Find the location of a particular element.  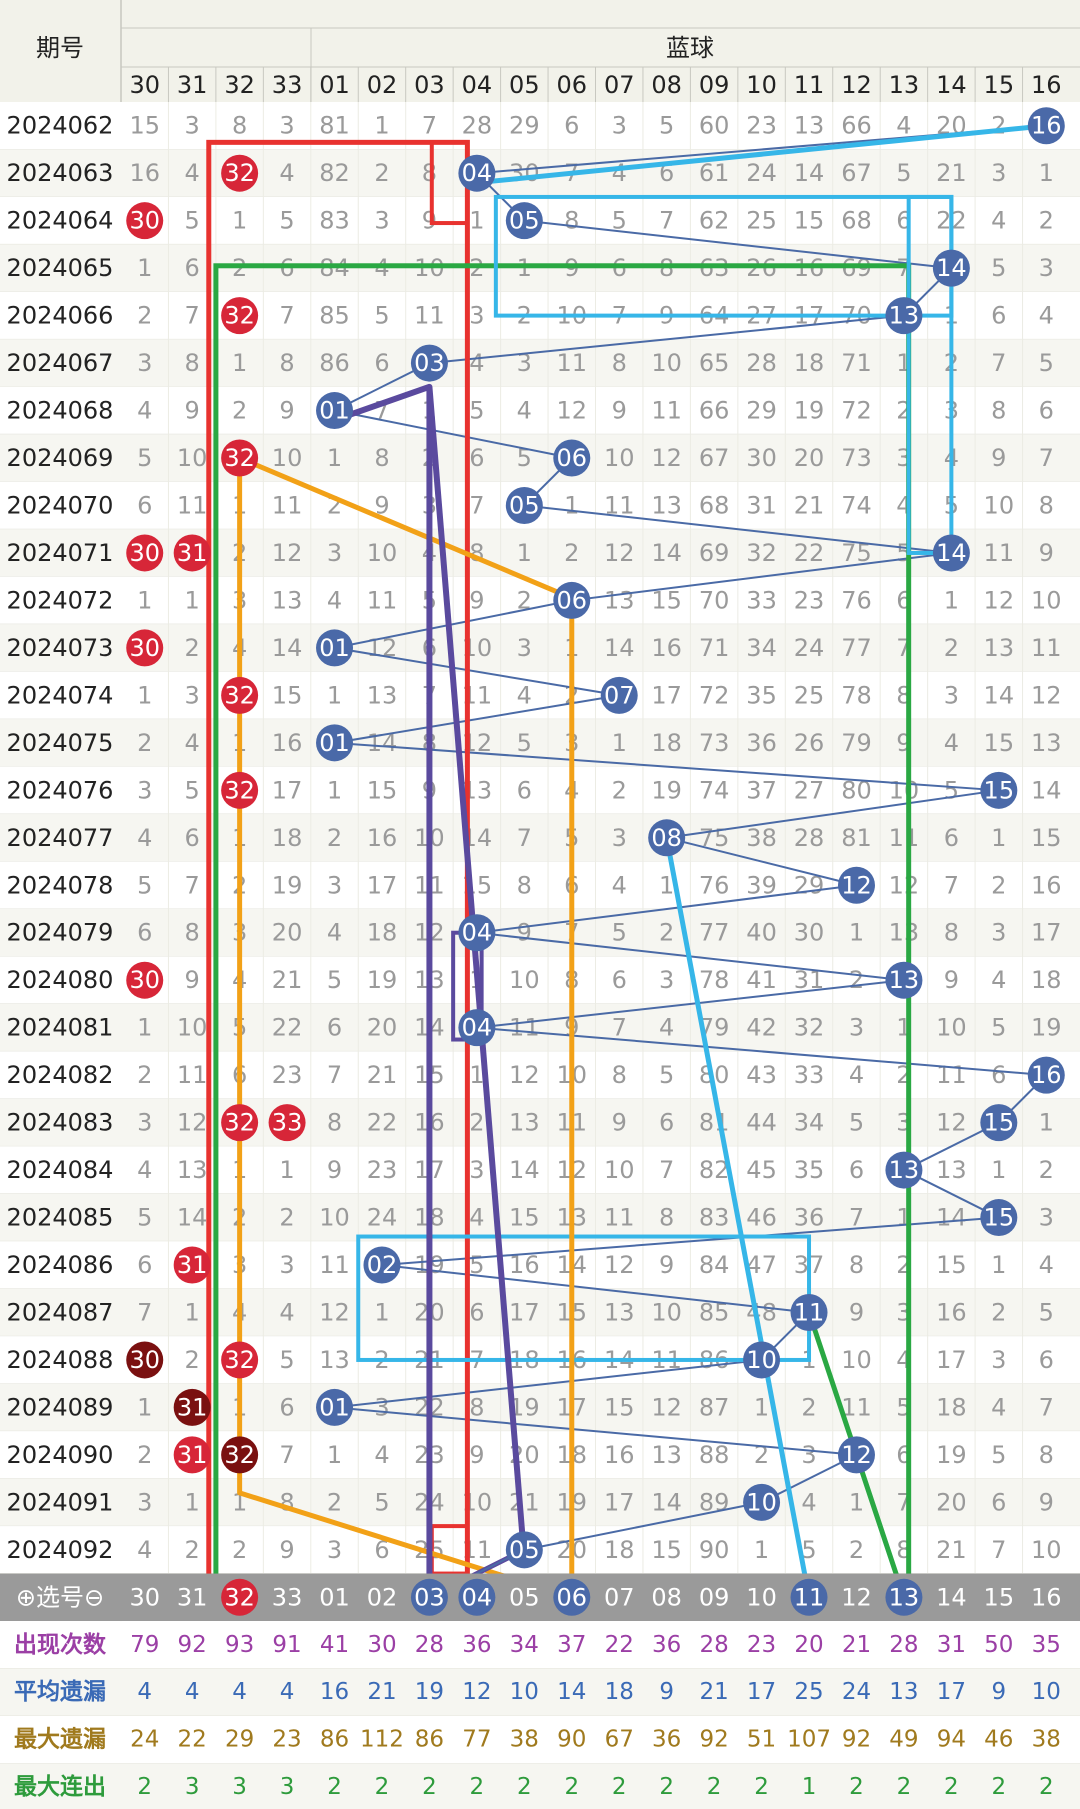

stats-value: 79 is located at coordinates (144, 1645).